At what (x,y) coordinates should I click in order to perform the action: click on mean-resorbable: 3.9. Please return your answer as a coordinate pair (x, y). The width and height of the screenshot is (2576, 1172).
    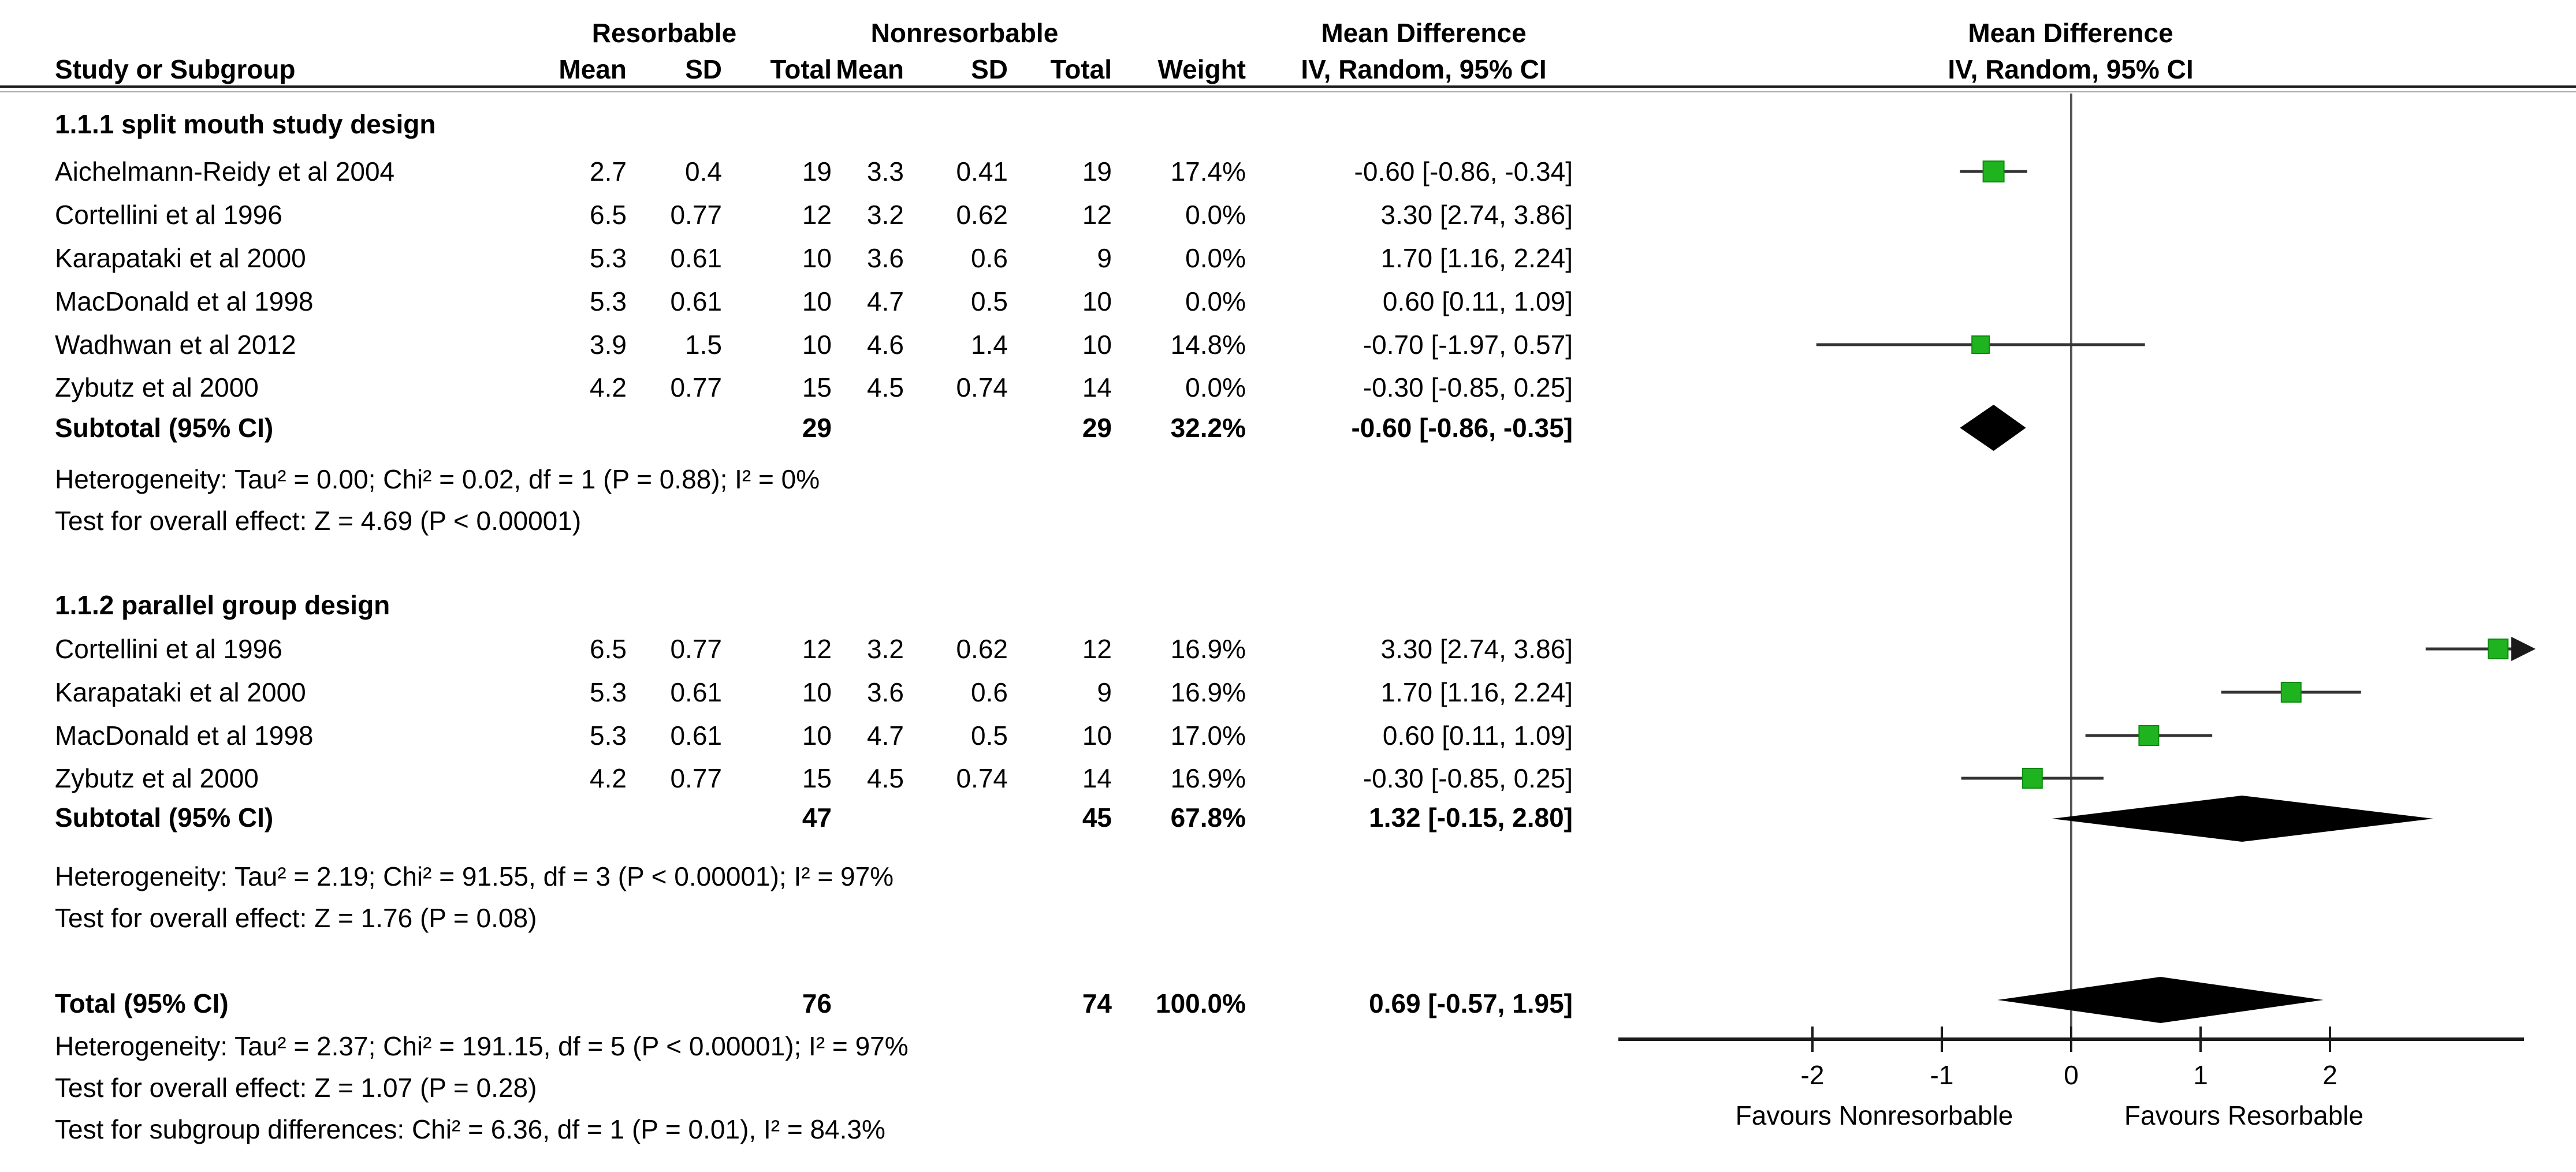
    Looking at the image, I should click on (609, 345).